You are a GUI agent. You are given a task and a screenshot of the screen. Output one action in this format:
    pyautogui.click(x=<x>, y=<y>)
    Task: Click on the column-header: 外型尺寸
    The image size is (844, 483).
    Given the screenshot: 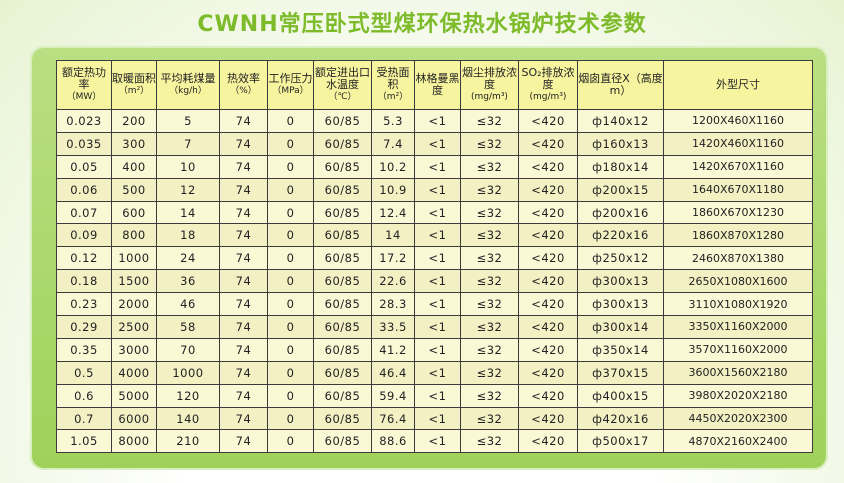 What is the action you would take?
    pyautogui.click(x=738, y=85)
    